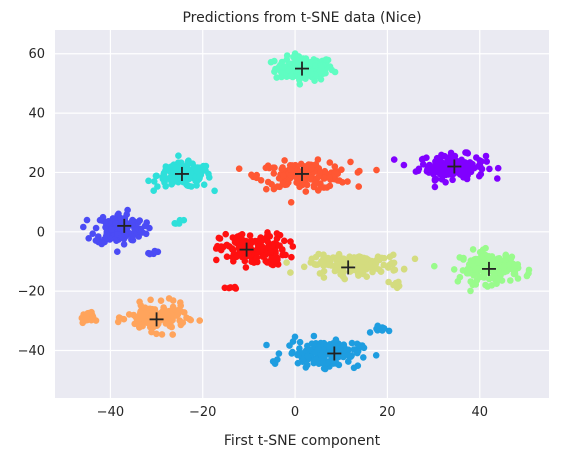  Describe the element at coordinates (36, 173) in the screenshot. I see `y-tick-label: 20` at that location.